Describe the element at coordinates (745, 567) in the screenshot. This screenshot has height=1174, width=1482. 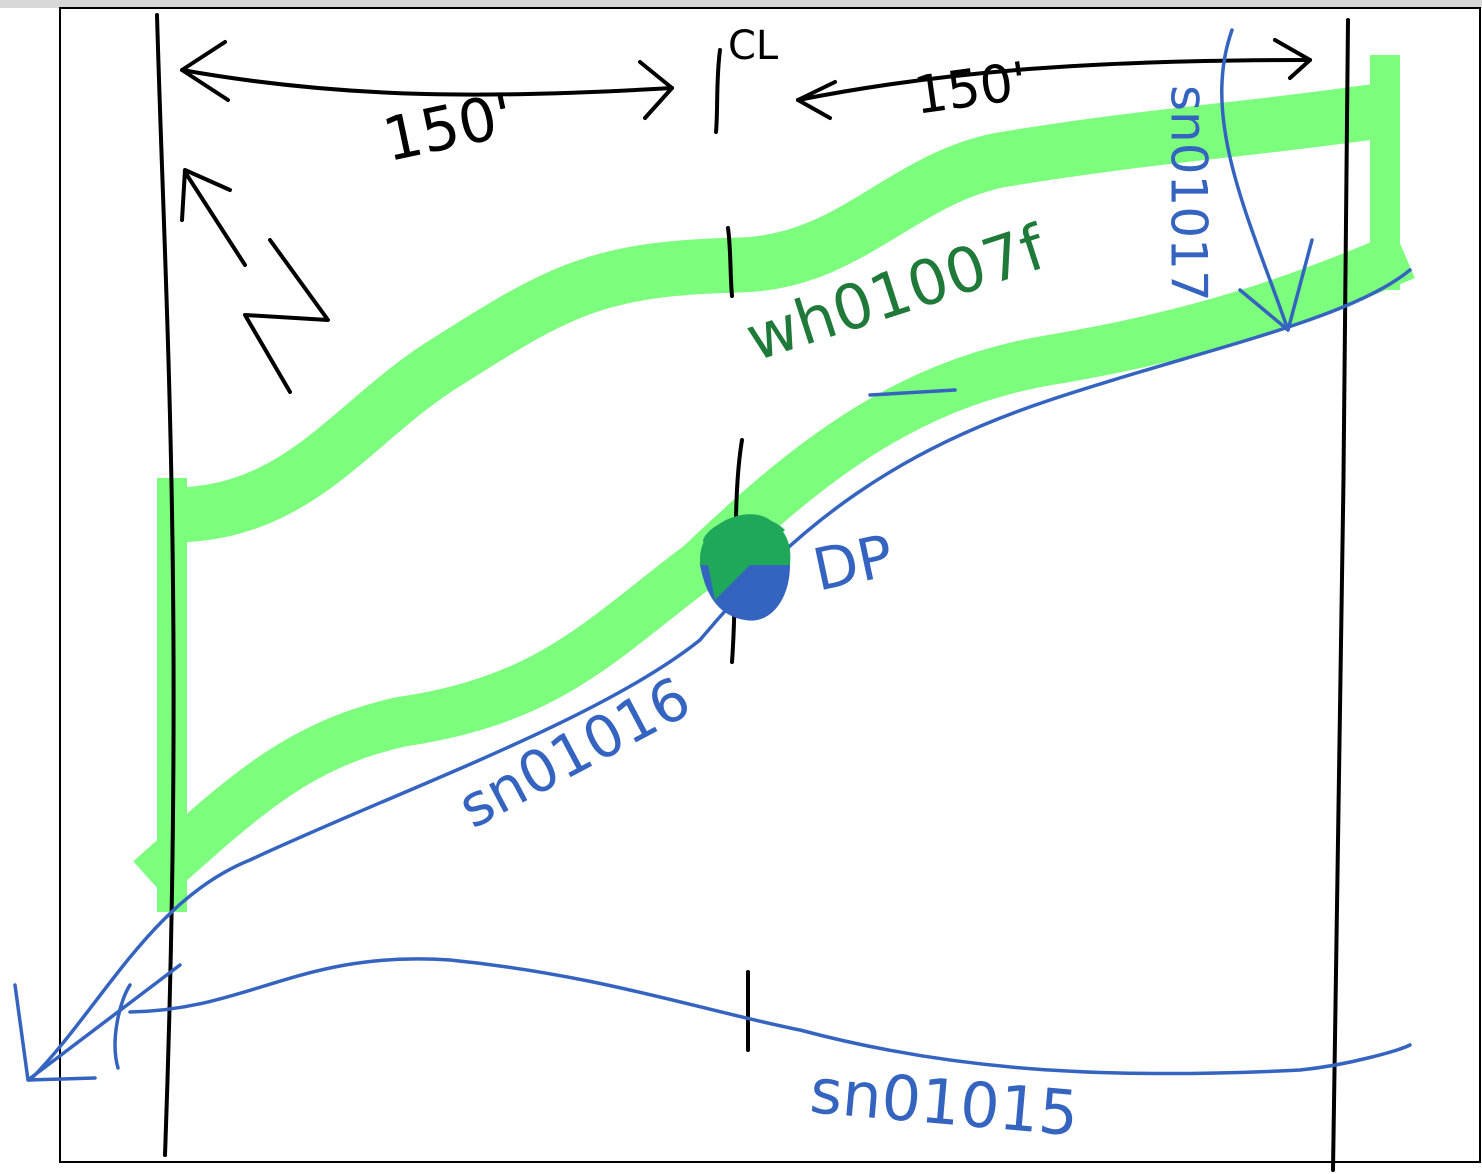
I see `dp-point` at that location.